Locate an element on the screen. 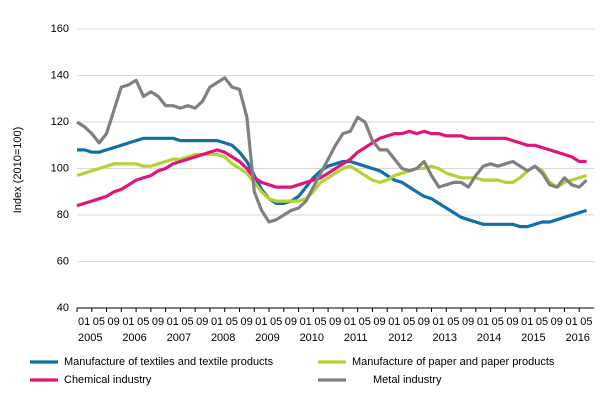 The height and width of the screenshot is (411, 612). x-year-label: 2011 is located at coordinates (356, 338).